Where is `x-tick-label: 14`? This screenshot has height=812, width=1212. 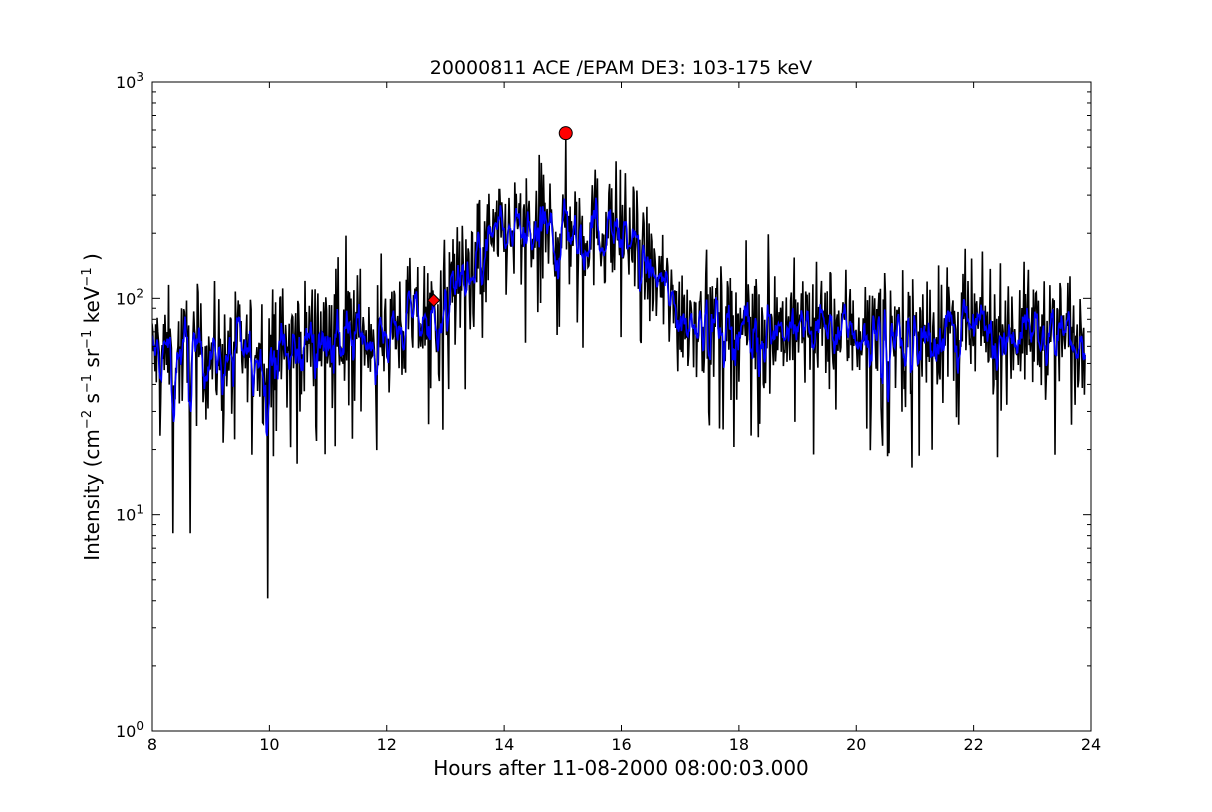
x-tick-label: 14 is located at coordinates (504, 744).